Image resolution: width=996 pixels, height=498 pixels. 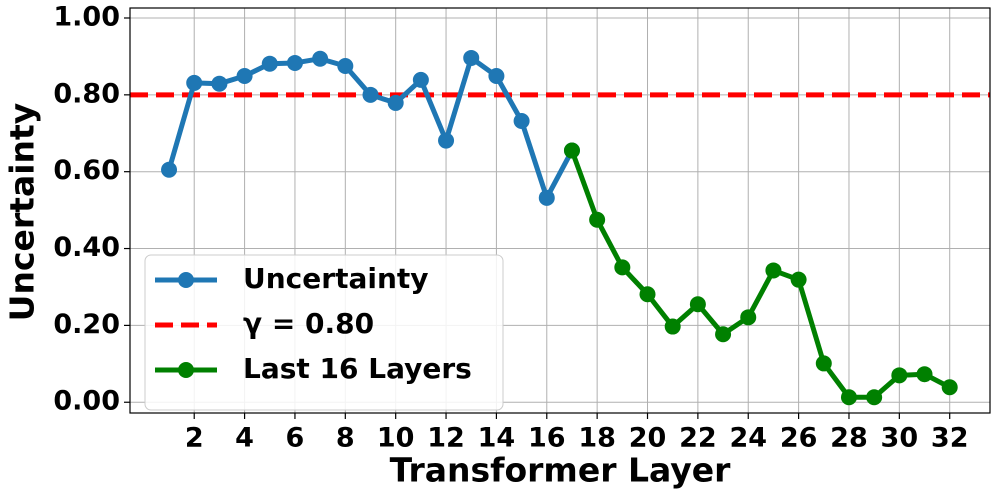 What do you see at coordinates (86, 170) in the screenshot?
I see `y-tick-label: 0.60` at bounding box center [86, 170].